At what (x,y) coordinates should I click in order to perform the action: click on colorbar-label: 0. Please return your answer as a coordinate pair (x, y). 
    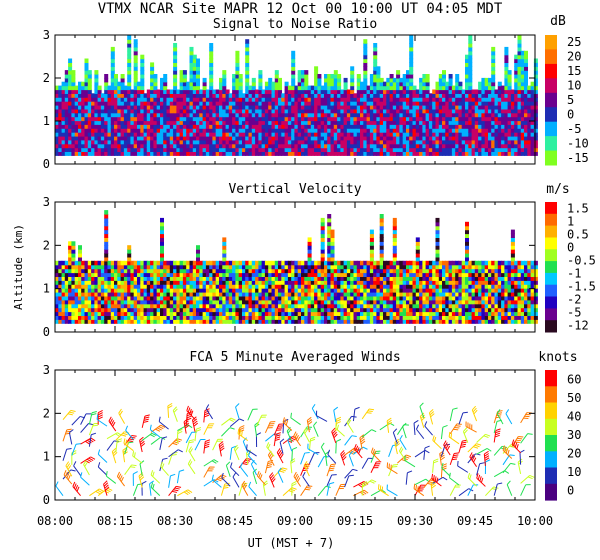
    Looking at the image, I should click on (570, 114).